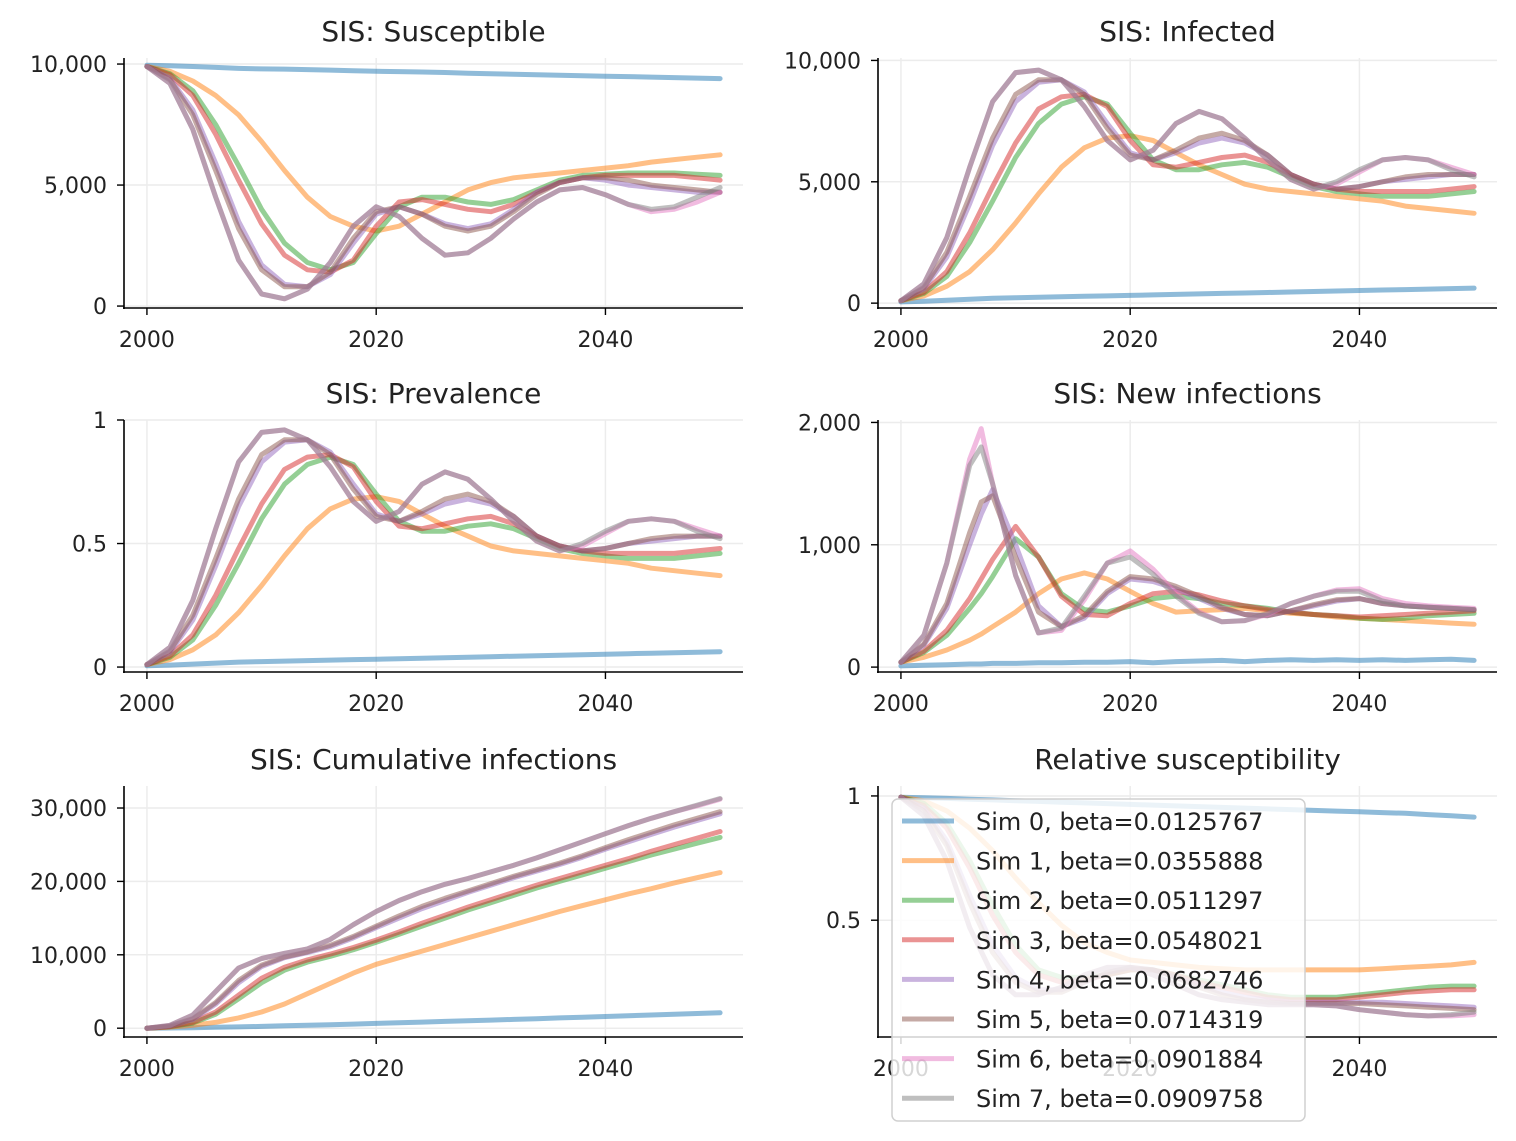 The height and width of the screenshot is (1141, 1516). Describe the element at coordinates (1187, 759) in the screenshot. I see `subplot-title: Relative susceptibility` at that location.